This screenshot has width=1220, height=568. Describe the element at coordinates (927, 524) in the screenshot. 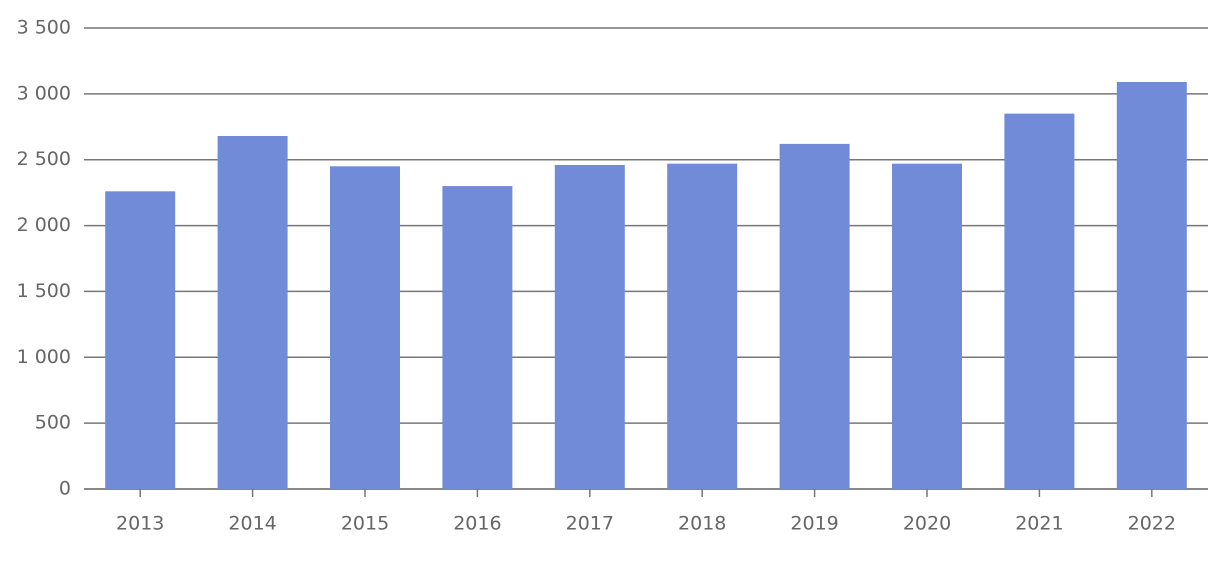

I see `x-tick-label: 2020` at that location.